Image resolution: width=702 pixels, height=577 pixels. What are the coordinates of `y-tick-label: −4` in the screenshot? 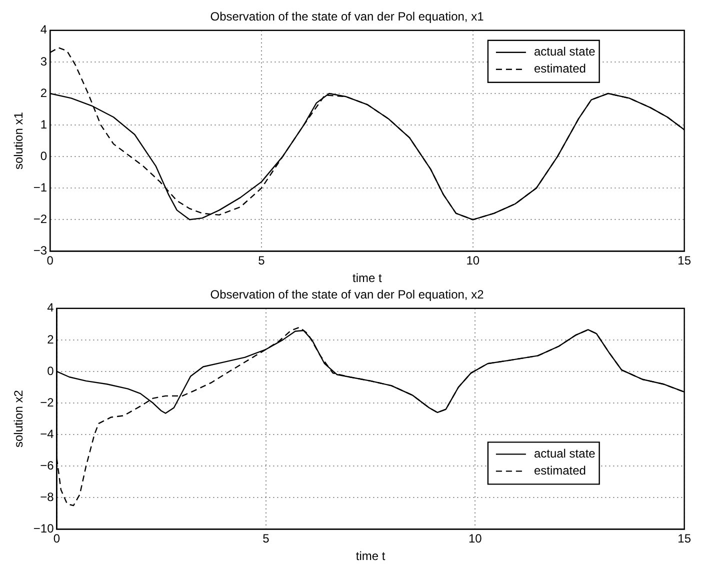 It's located at (47, 433).